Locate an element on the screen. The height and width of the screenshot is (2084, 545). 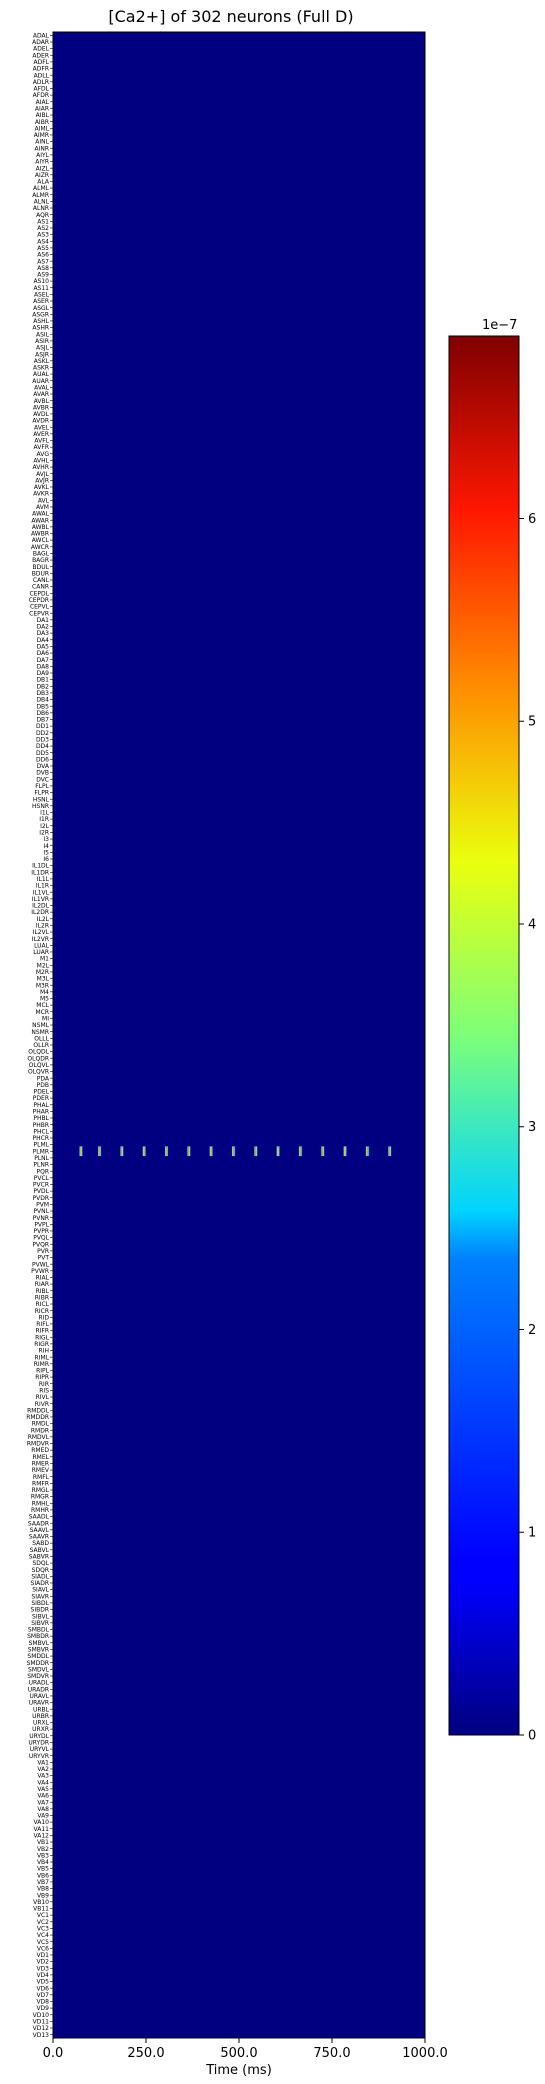
y-tick-label: VA8 is located at coordinates (43, 1809).